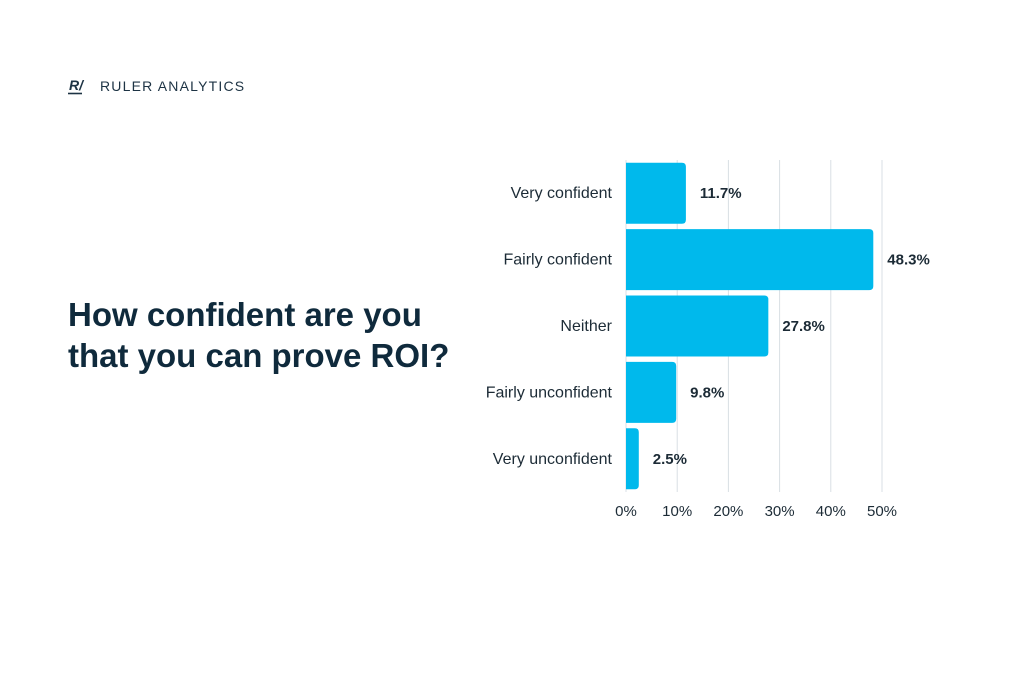 The width and height of the screenshot is (1024, 683). What do you see at coordinates (721, 193) in the screenshot?
I see `value-label-1: 11.7%` at bounding box center [721, 193].